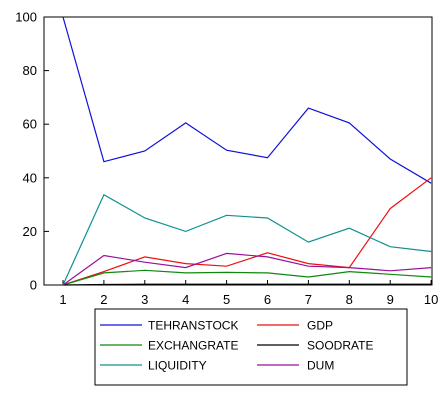 The image size is (447, 399). Describe the element at coordinates (193, 346) in the screenshot. I see `legend-label-exchangrate: EXCHANGRATE` at that location.